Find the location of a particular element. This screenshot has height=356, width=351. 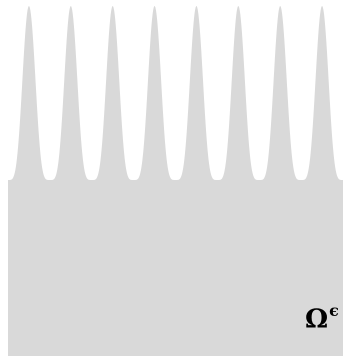

domain-label: Ωϵ is located at coordinates (322, 319).